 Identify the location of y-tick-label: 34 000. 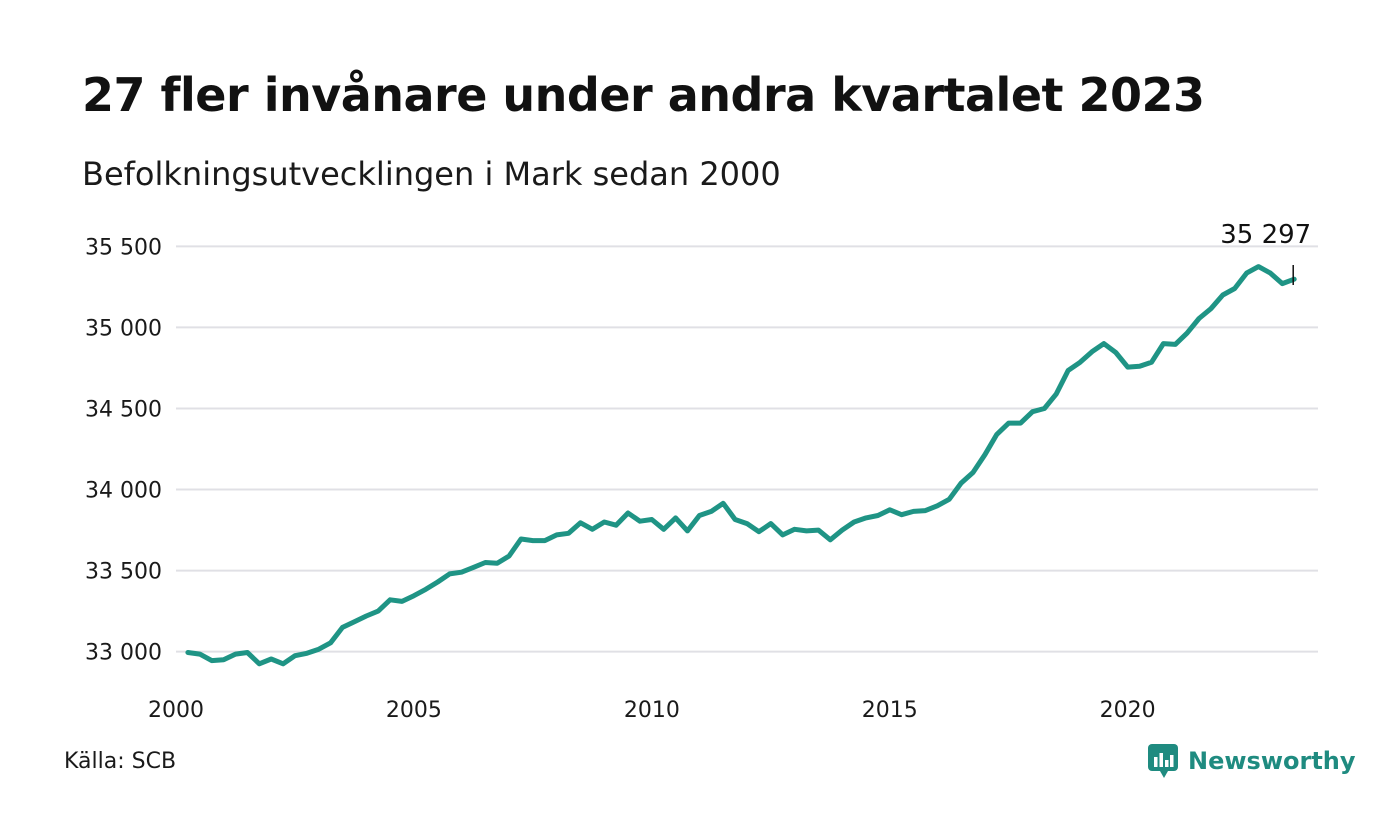
(123, 491).